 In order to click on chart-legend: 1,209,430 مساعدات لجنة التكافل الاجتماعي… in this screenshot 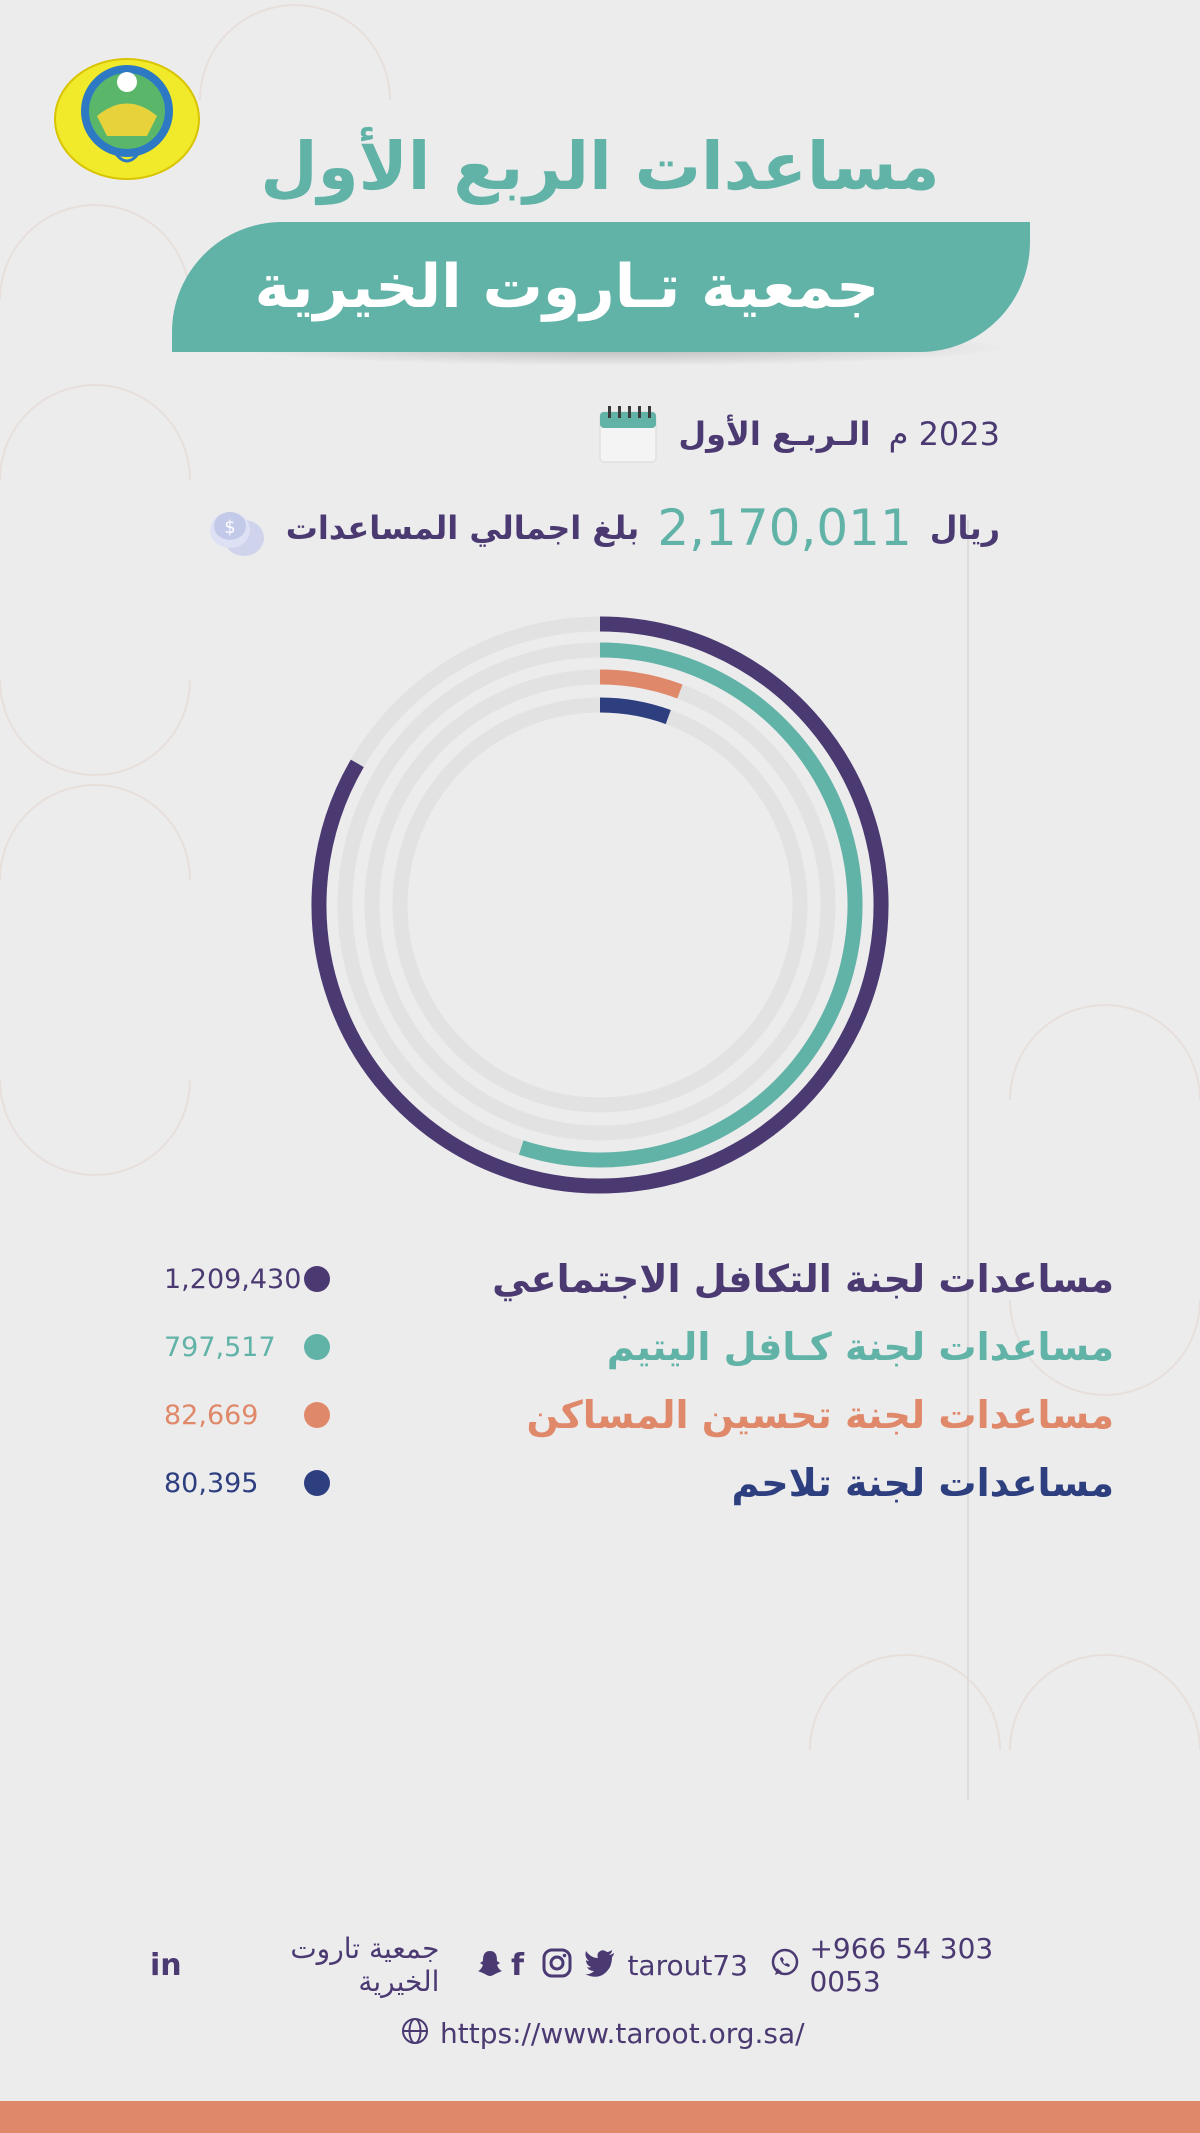, I will do `click(640, 1381)`.